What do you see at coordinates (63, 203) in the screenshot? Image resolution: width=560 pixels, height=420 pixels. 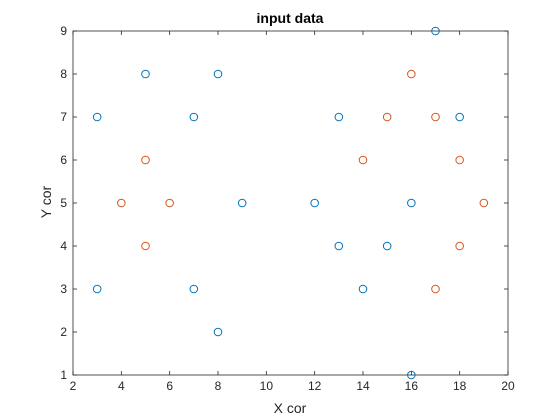 I see `y-tick-label: 5` at bounding box center [63, 203].